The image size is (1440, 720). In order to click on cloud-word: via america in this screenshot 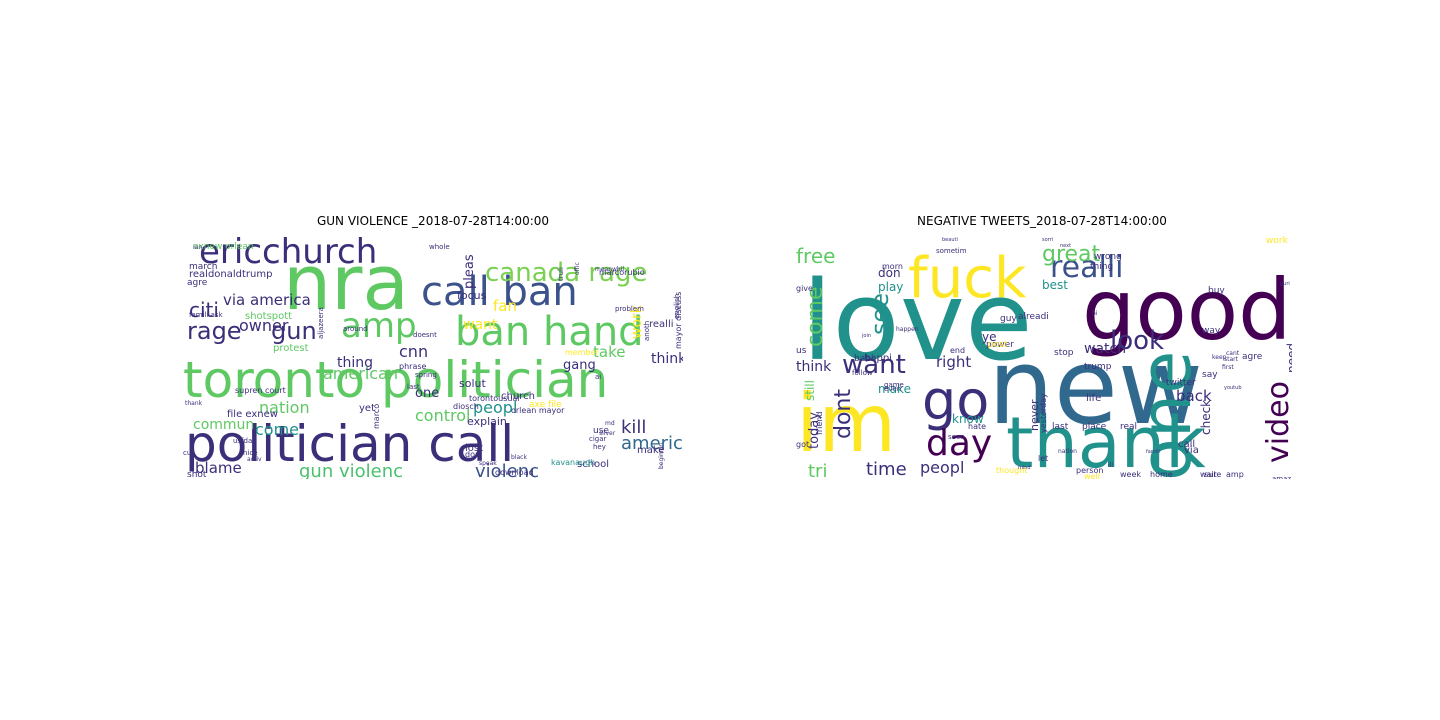, I will do `click(267, 300)`.